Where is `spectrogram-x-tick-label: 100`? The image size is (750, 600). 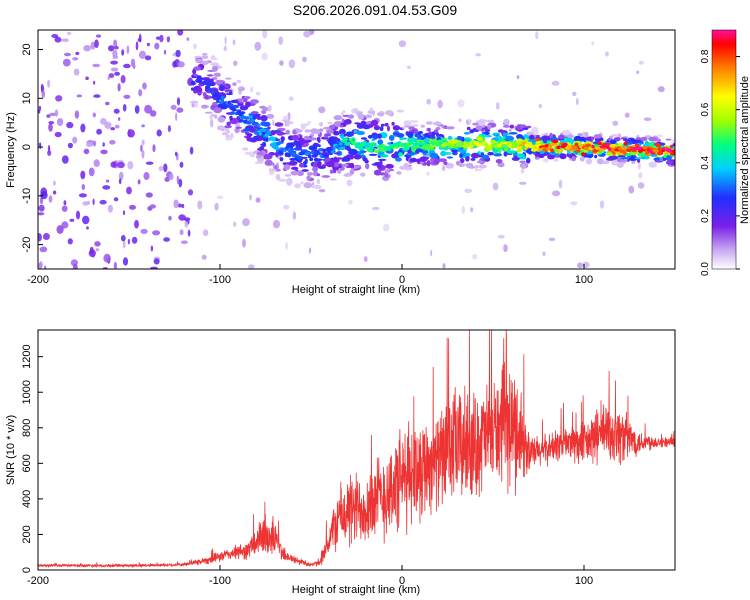 spectrogram-x-tick-label: 100 is located at coordinates (584, 280).